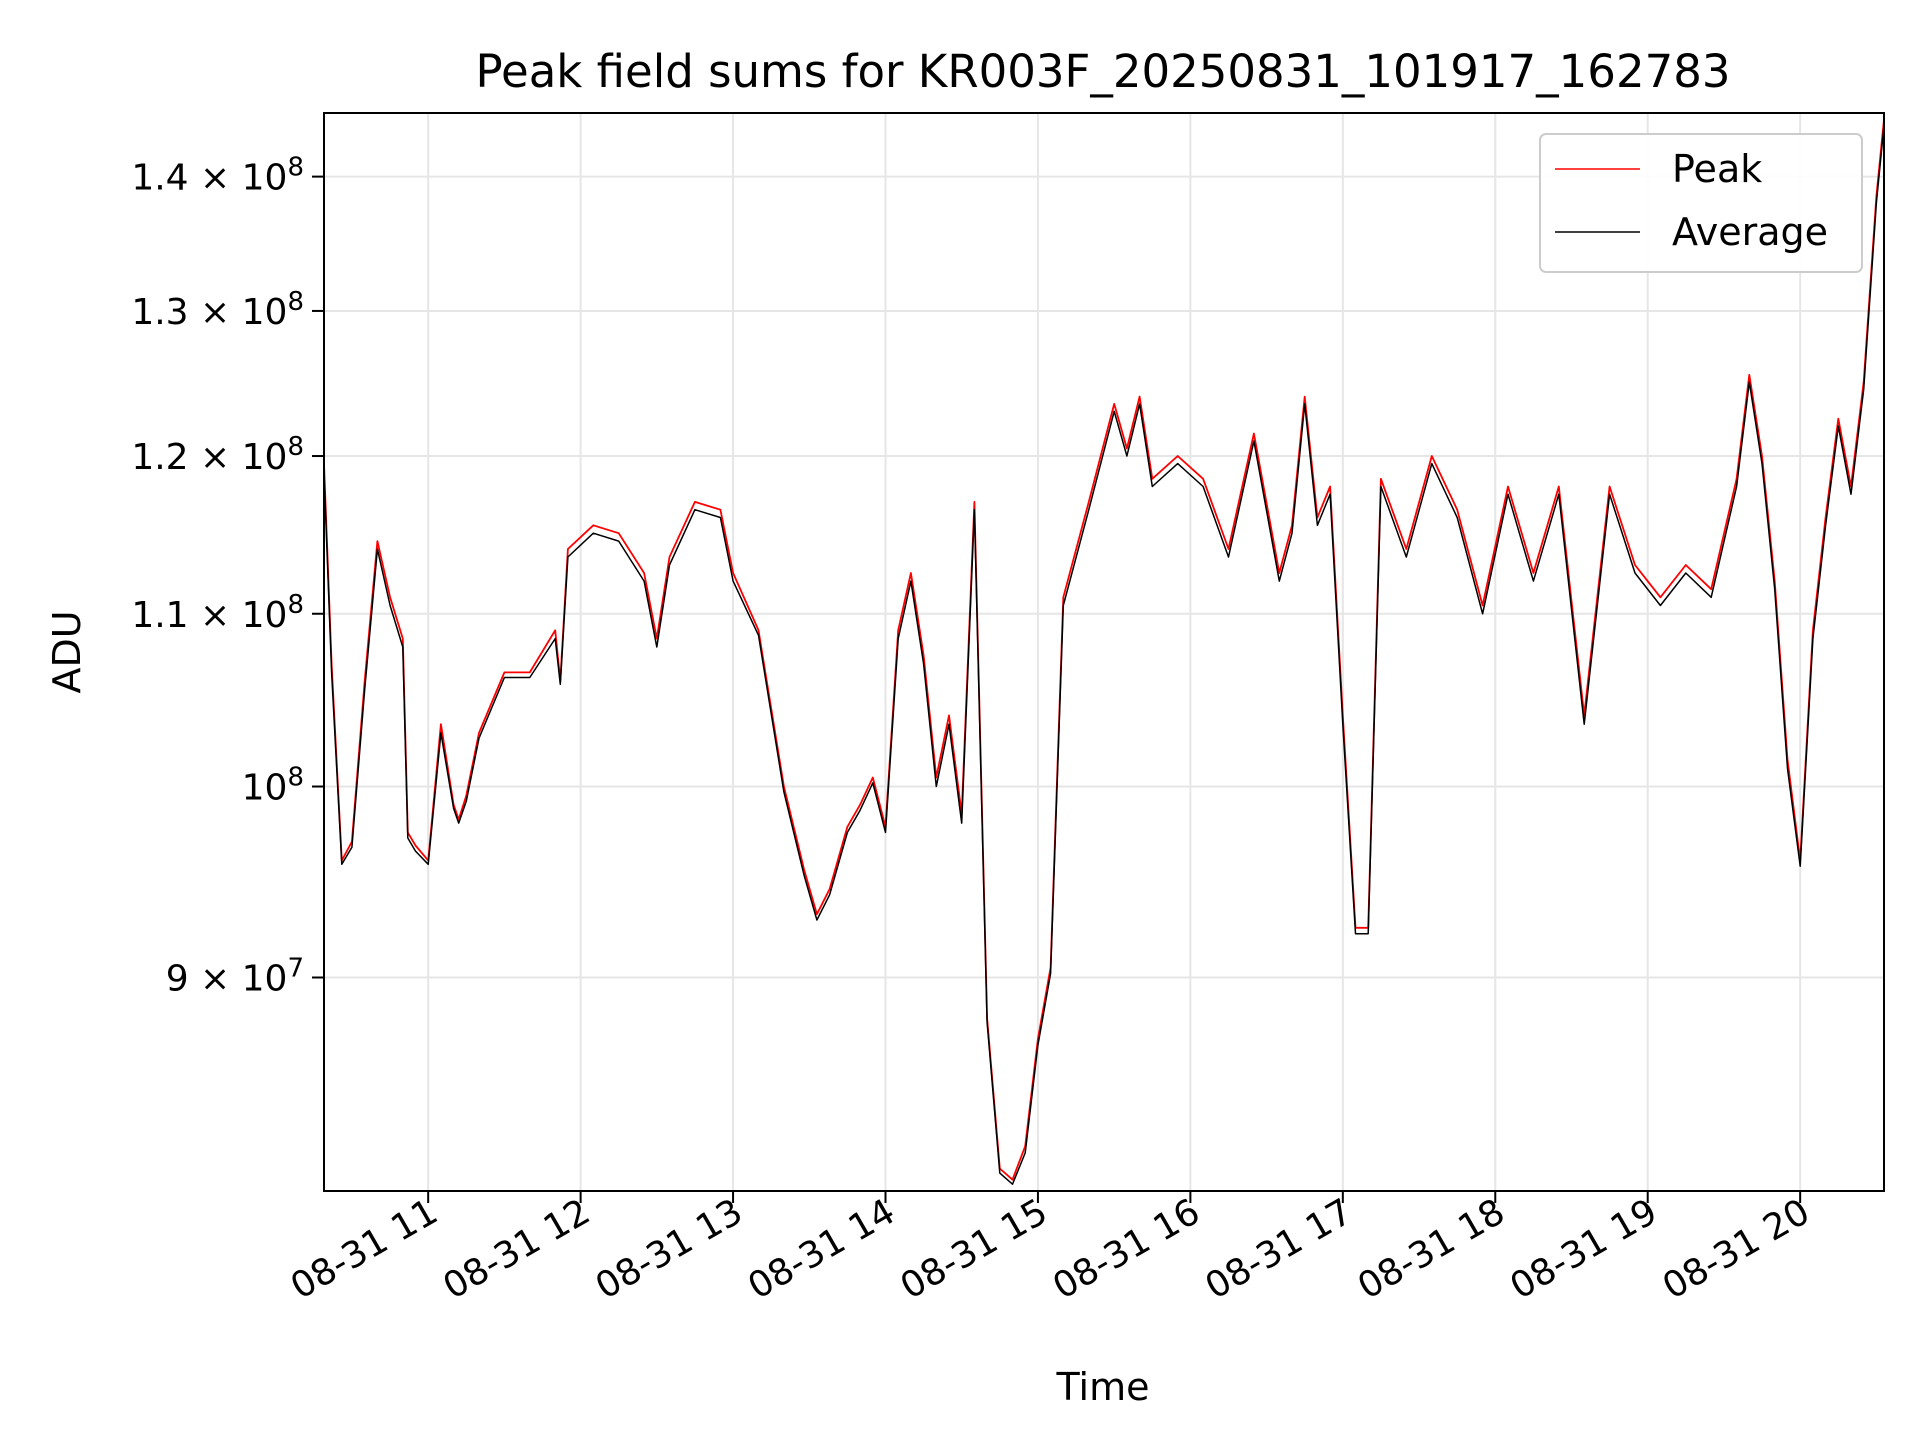 This screenshot has width=1920, height=1440. I want to click on y-tick-label: 9 × 107, so click(235, 976).